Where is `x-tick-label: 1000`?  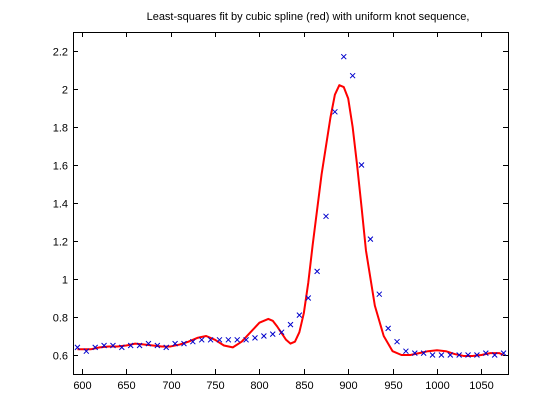
x-tick-label: 1000 is located at coordinates (437, 386).